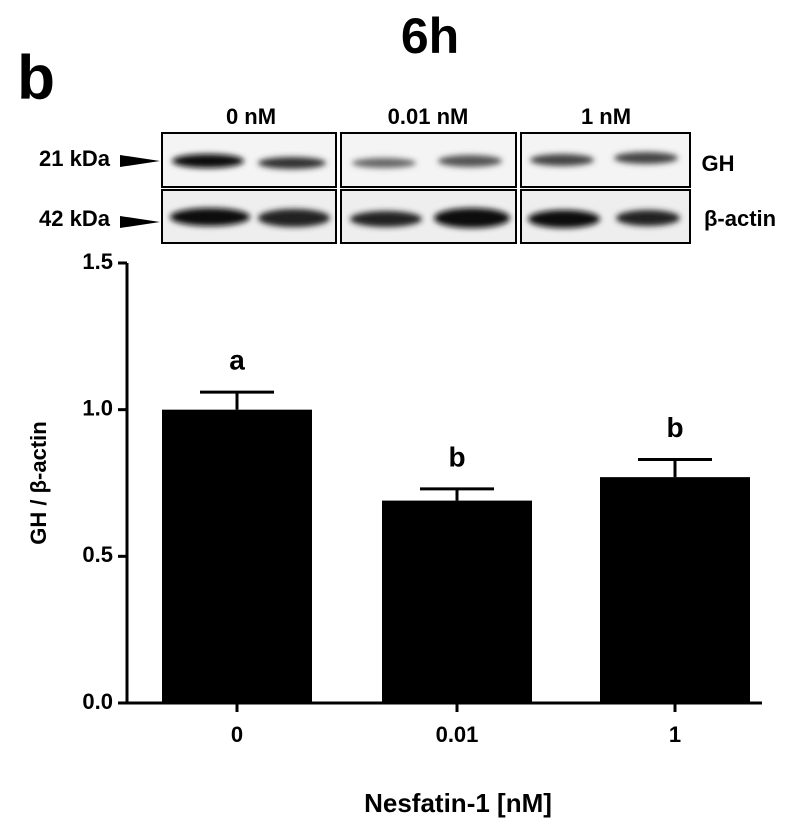  Describe the element at coordinates (430, 36) in the screenshot. I see `chart-title: 6h` at that location.